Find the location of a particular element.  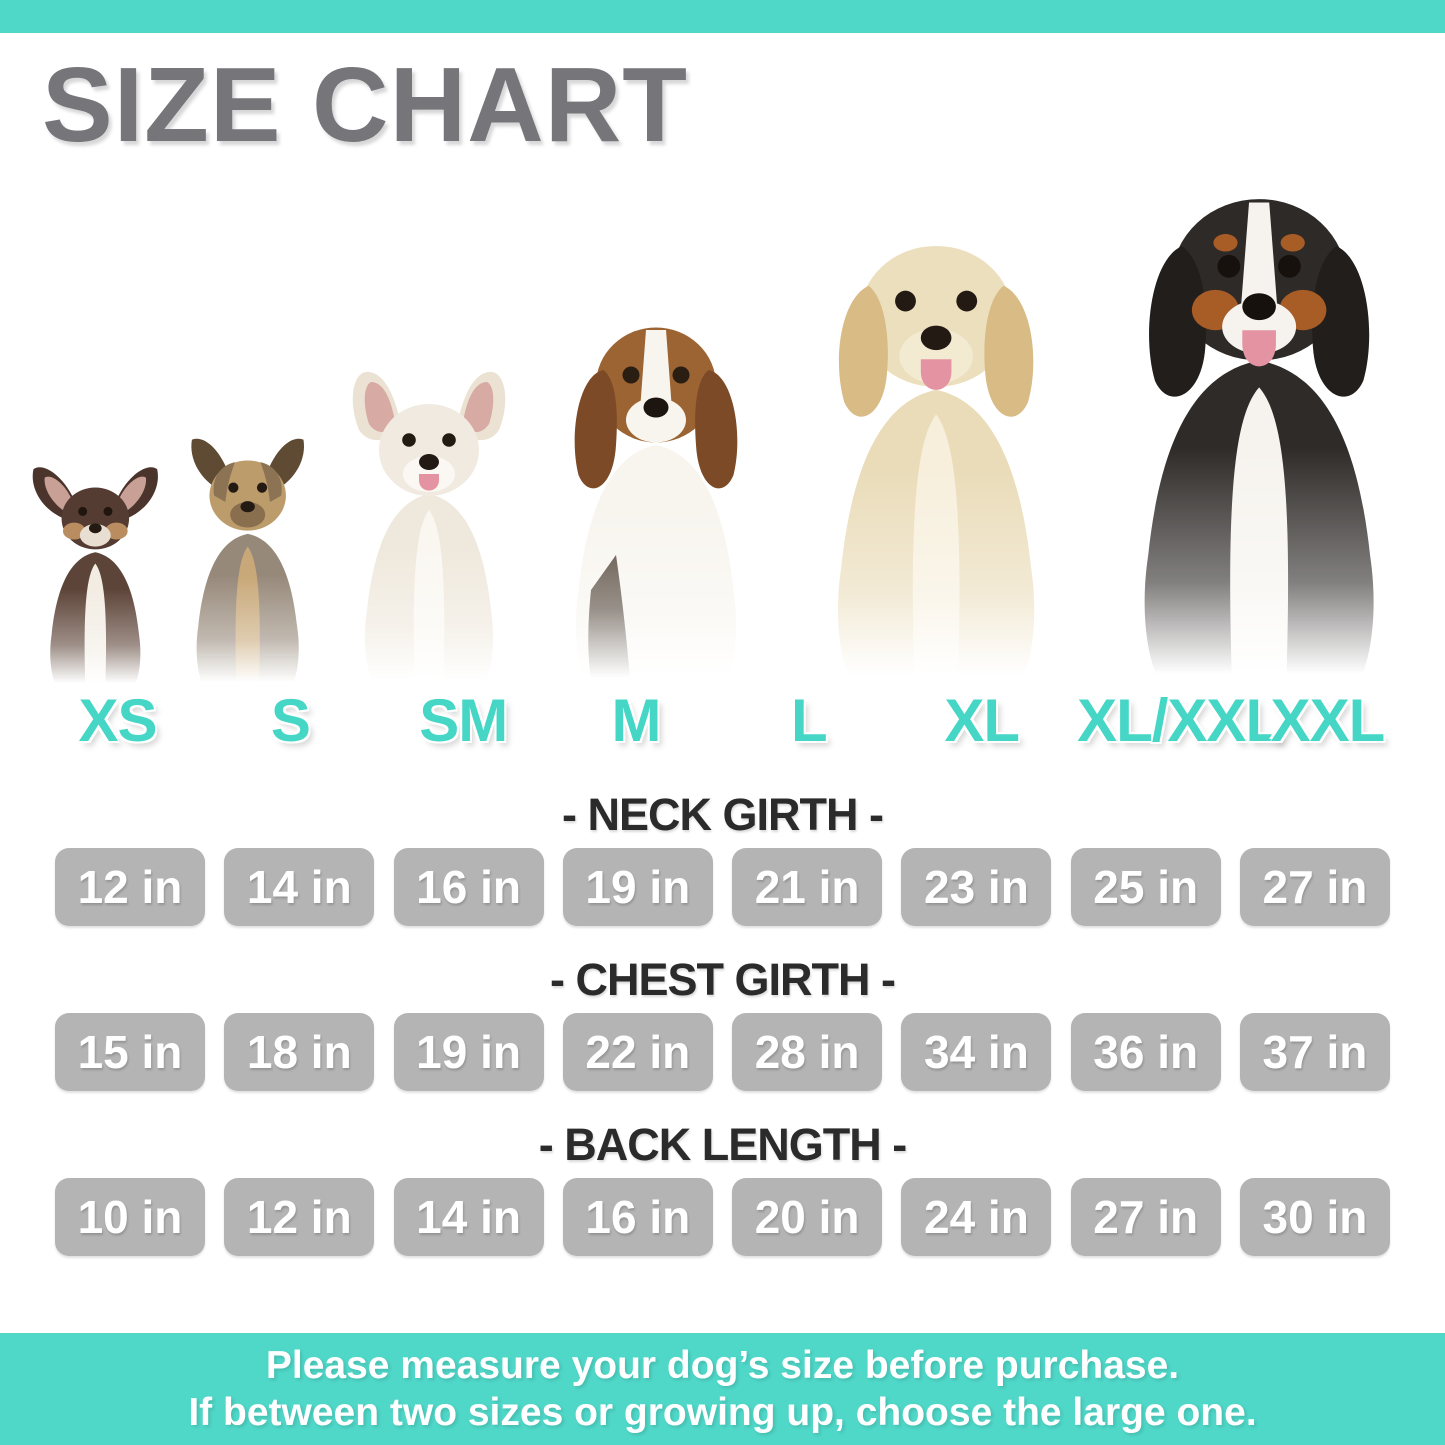

back-length-value: 16 in is located at coordinates (637, 1217).